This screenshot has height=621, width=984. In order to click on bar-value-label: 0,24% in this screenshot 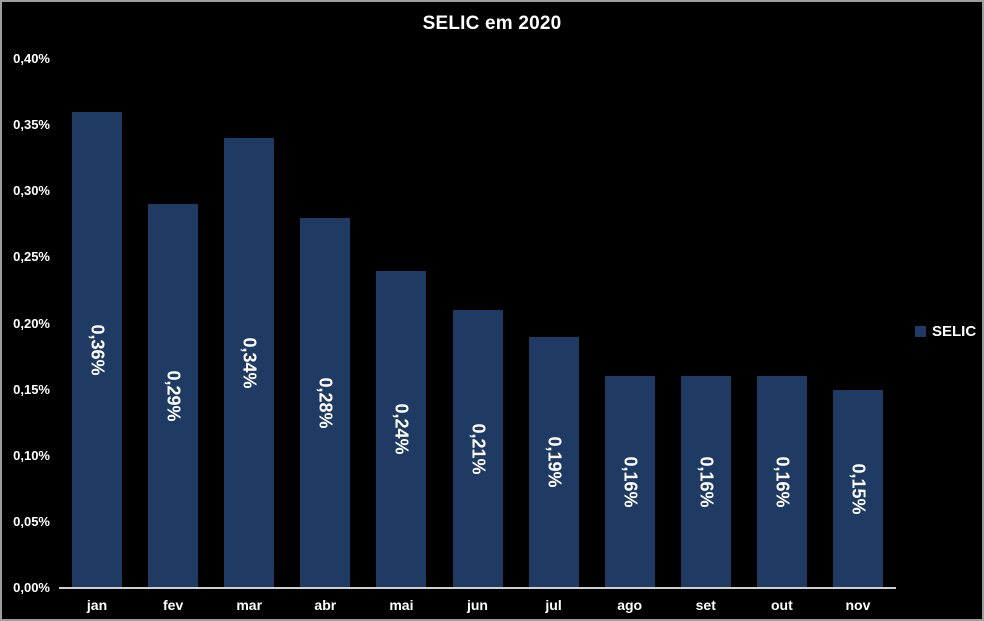, I will do `click(401, 429)`.